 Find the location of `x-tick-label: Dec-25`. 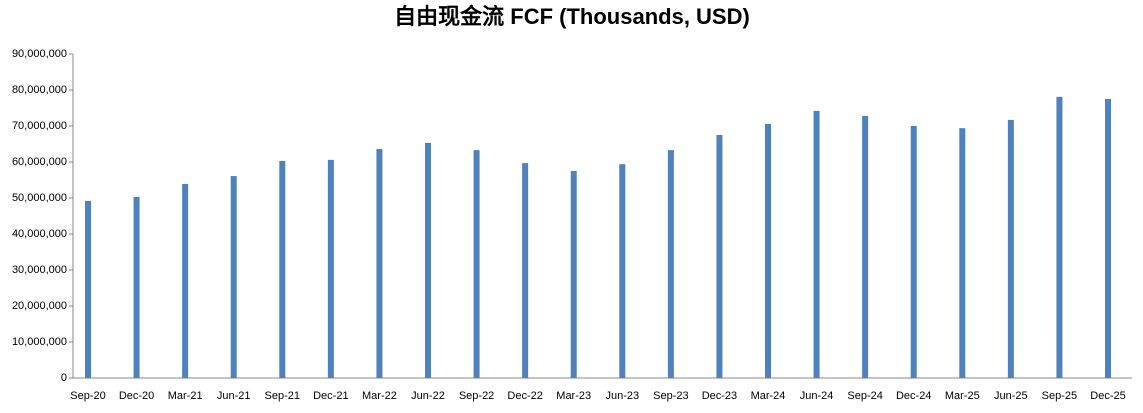

x-tick-label: Dec-25 is located at coordinates (1107, 396).